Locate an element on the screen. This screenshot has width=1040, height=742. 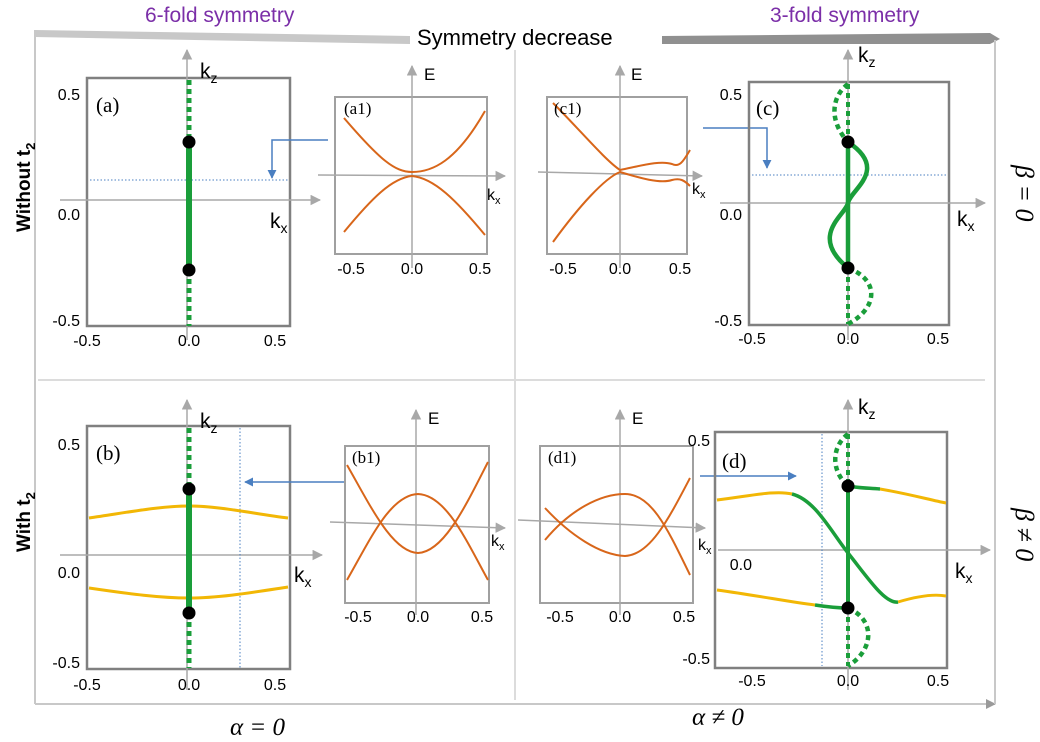
panel-a-ytick-top: 0.5 is located at coordinates (69, 95).